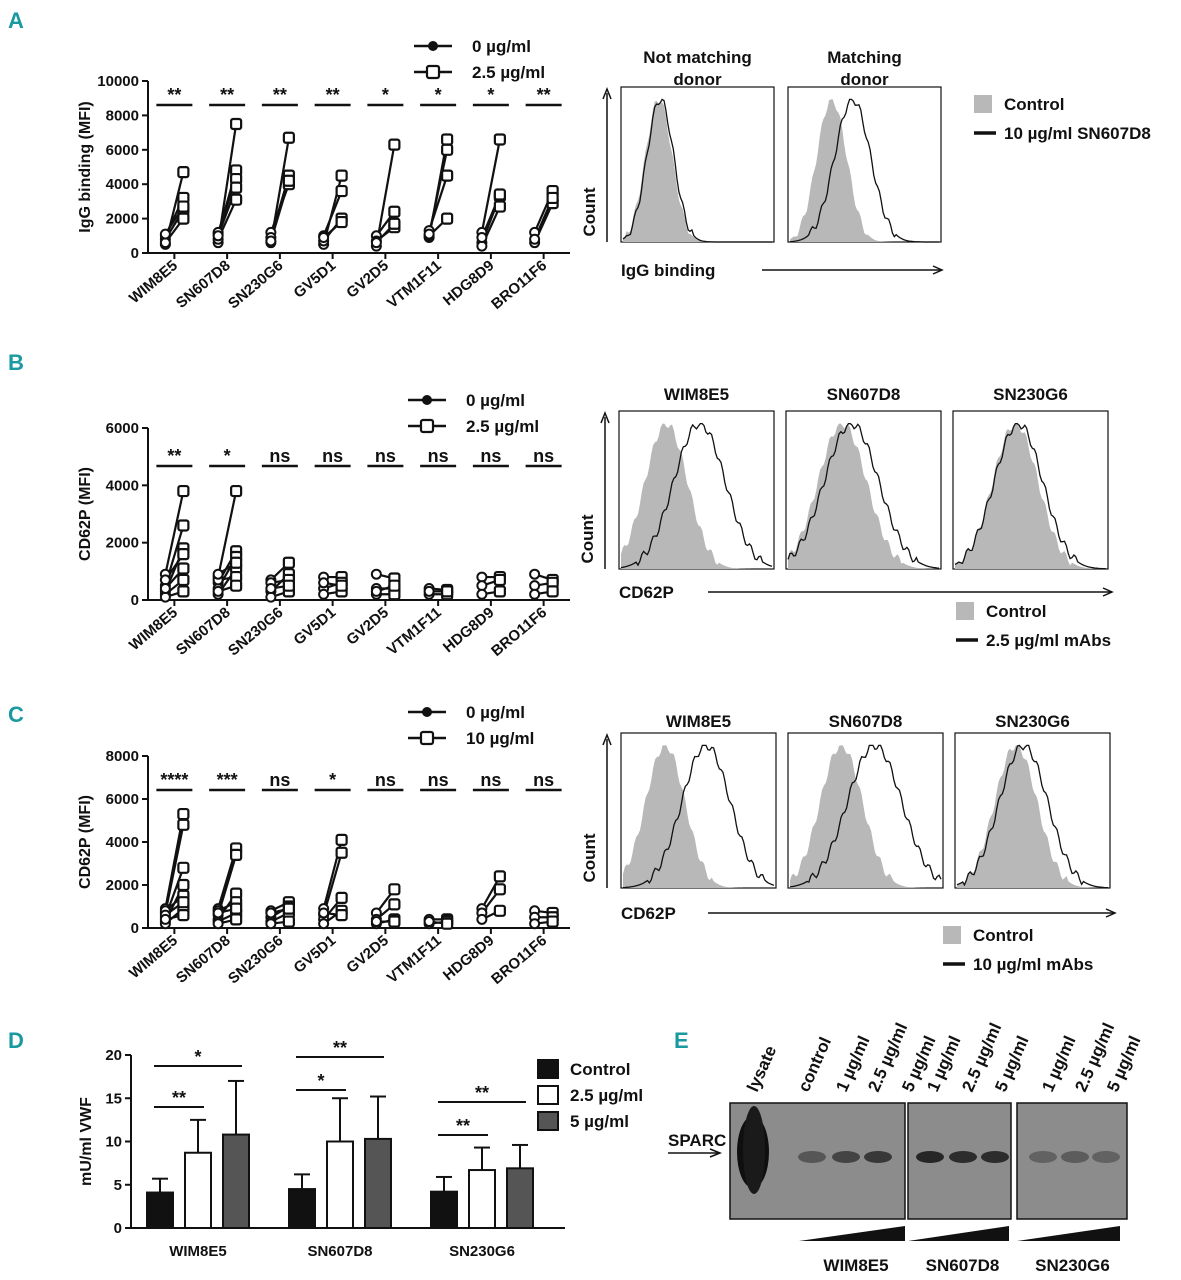 This screenshot has width=1181, height=1280. What do you see at coordinates (414, 959) in the screenshot?
I see `category-label: VTM1F11` at bounding box center [414, 959].